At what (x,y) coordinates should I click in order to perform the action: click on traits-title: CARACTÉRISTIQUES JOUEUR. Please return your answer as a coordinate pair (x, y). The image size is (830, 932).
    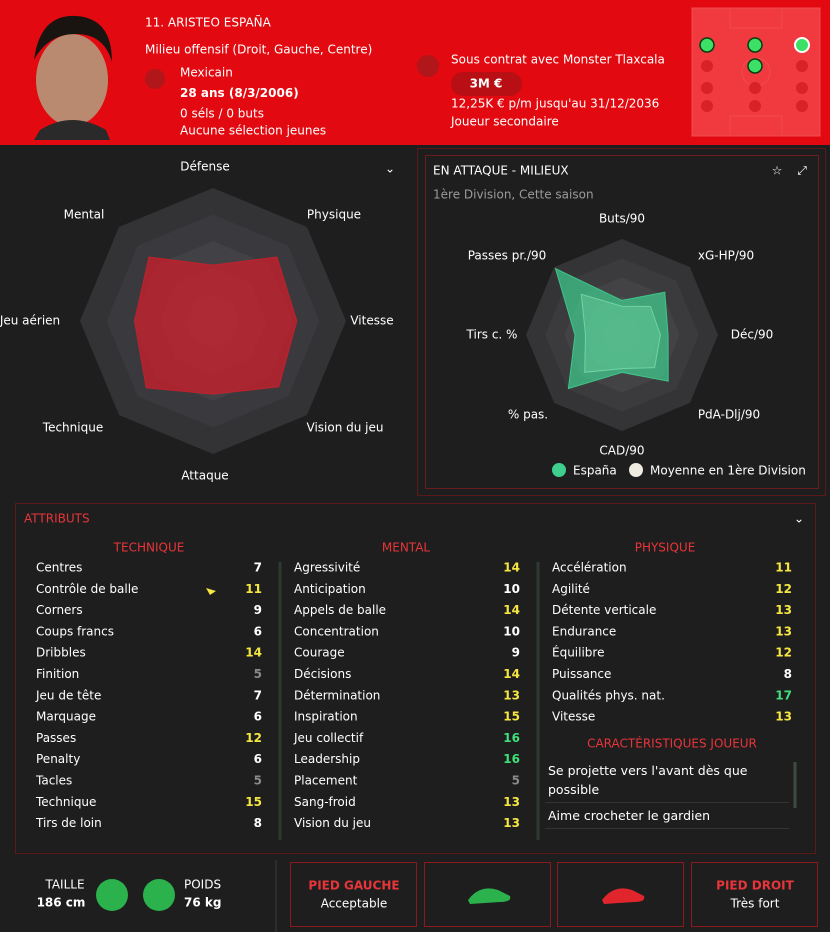
    Looking at the image, I should click on (672, 743).